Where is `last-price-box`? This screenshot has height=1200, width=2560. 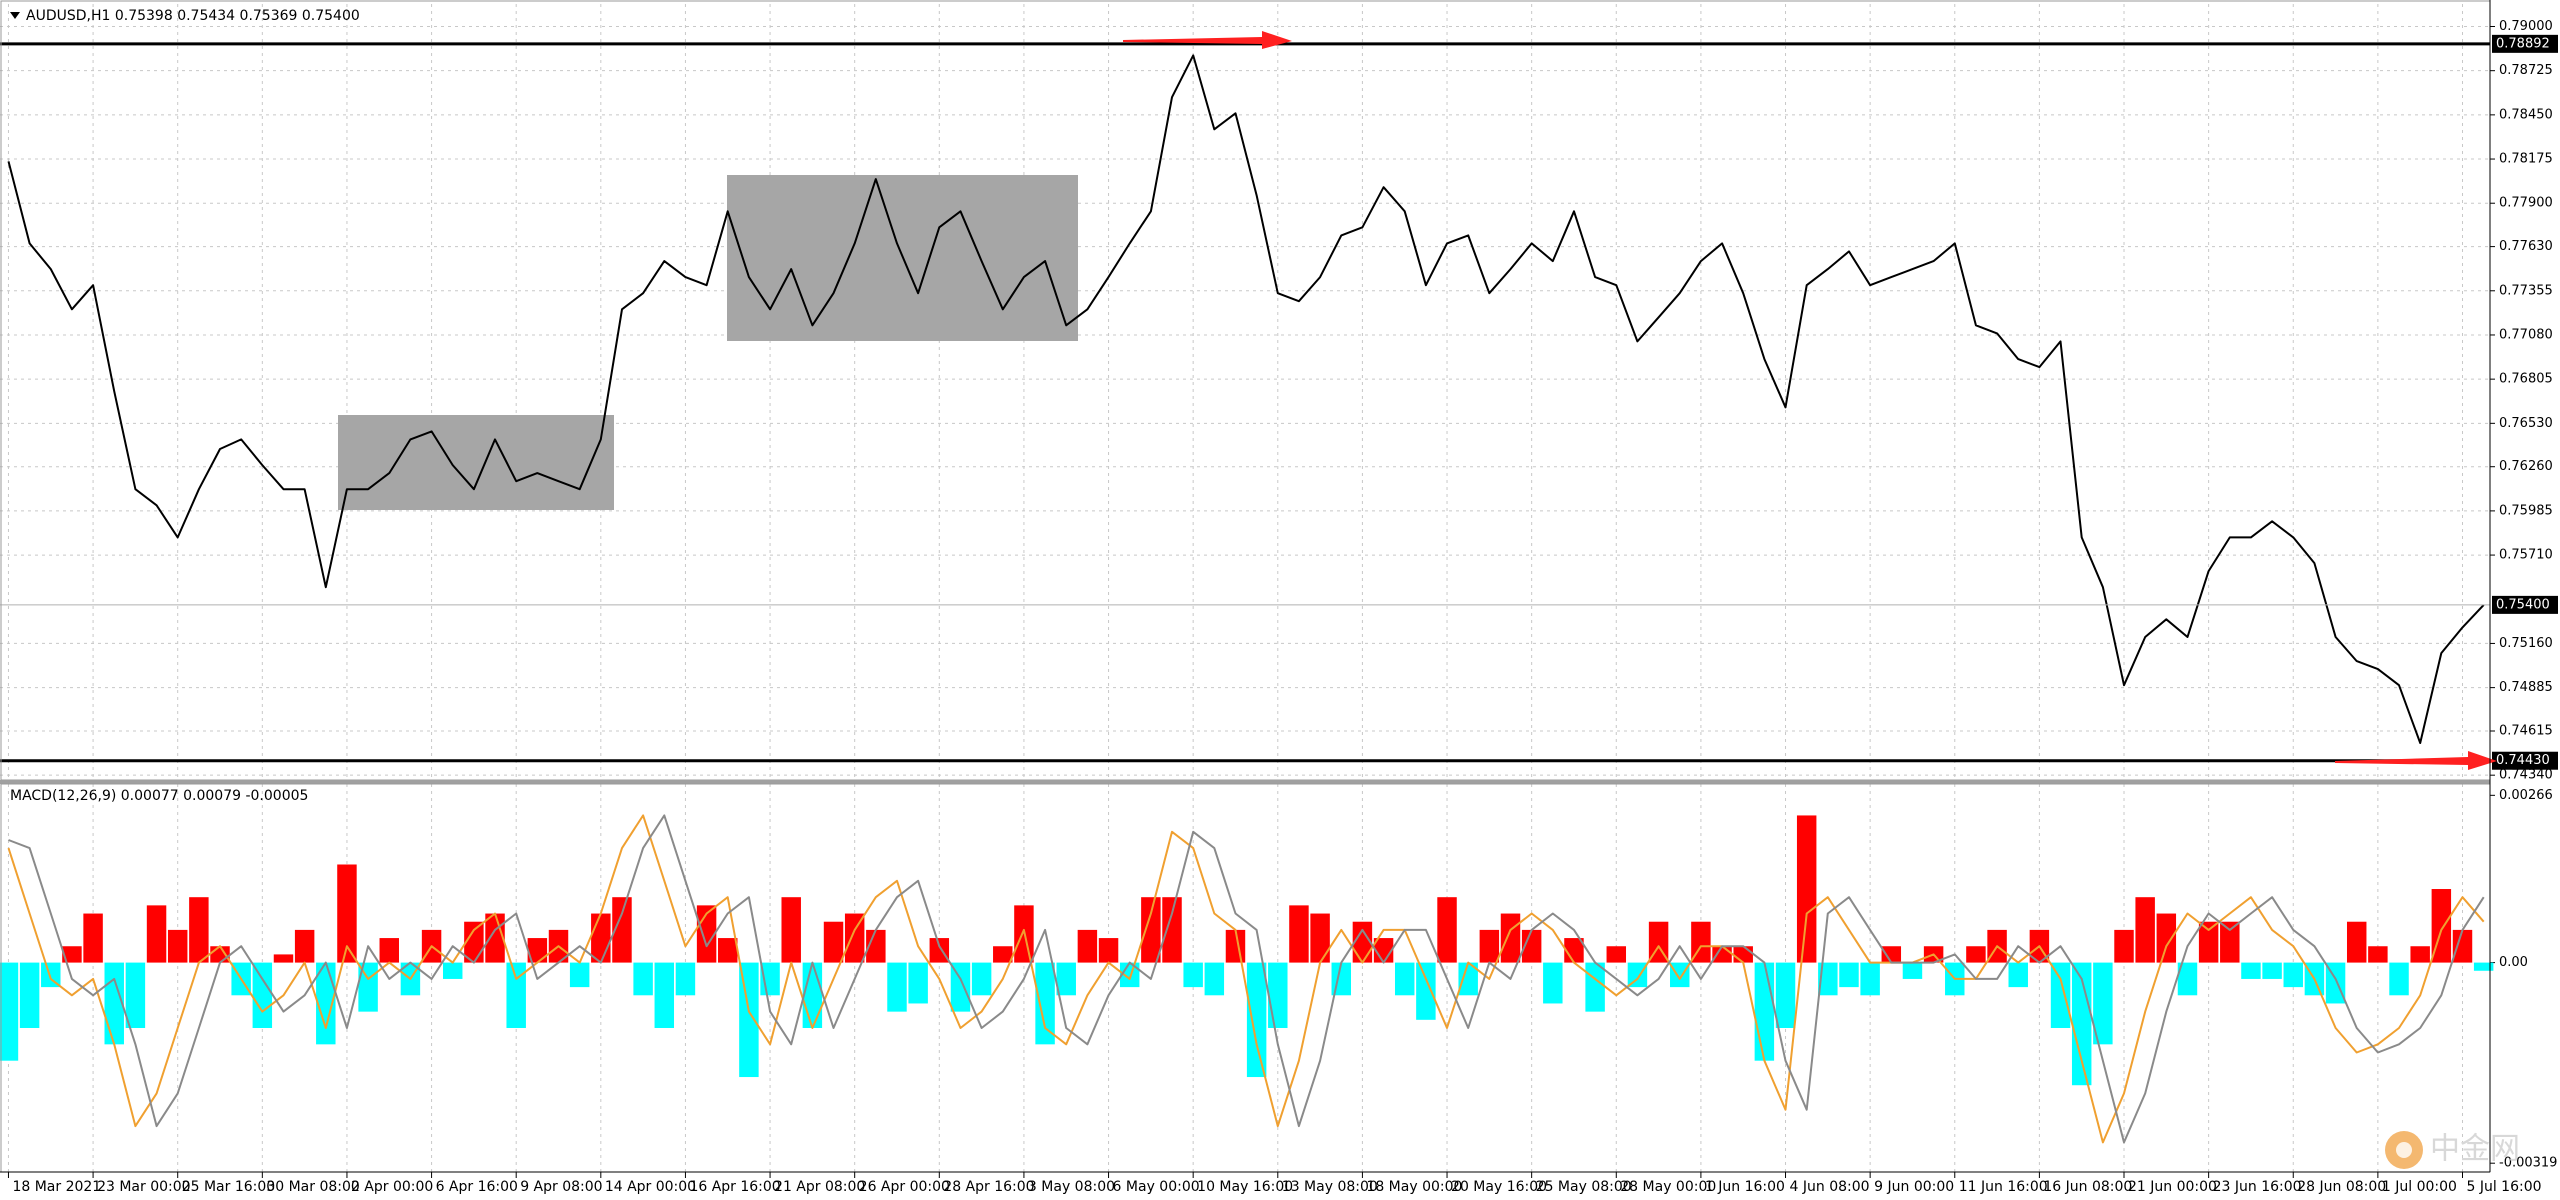
last-price-box is located at coordinates (2525, 604).